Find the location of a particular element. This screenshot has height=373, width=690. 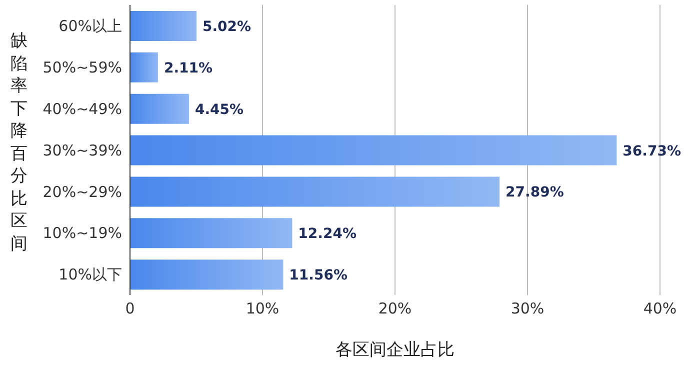

y-tick-label: 40%~49% is located at coordinates (82, 109).